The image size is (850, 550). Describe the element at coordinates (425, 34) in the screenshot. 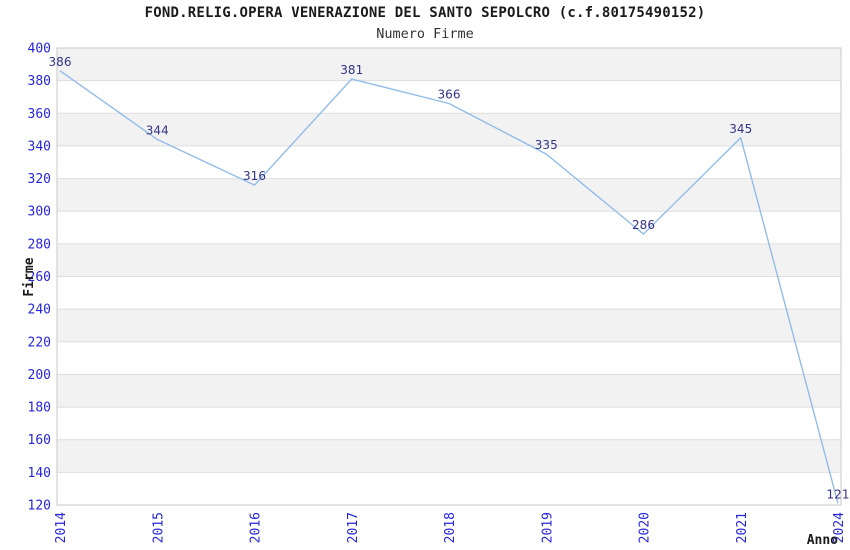

I see `chart-subtitle: Numero Firme` at that location.